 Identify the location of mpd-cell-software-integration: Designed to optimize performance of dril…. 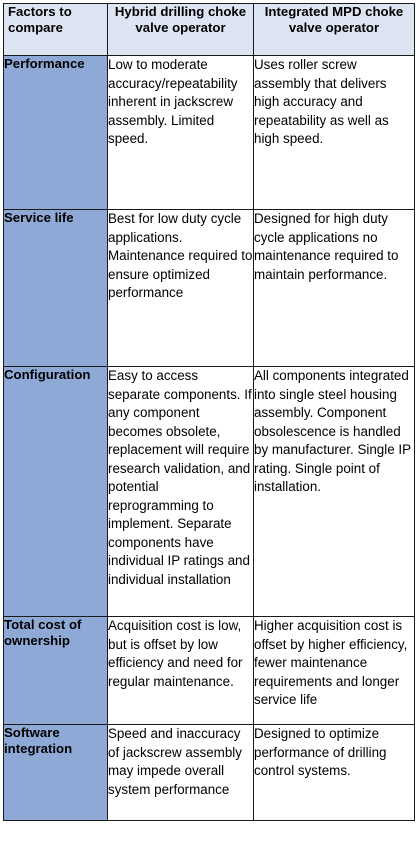
(334, 772).